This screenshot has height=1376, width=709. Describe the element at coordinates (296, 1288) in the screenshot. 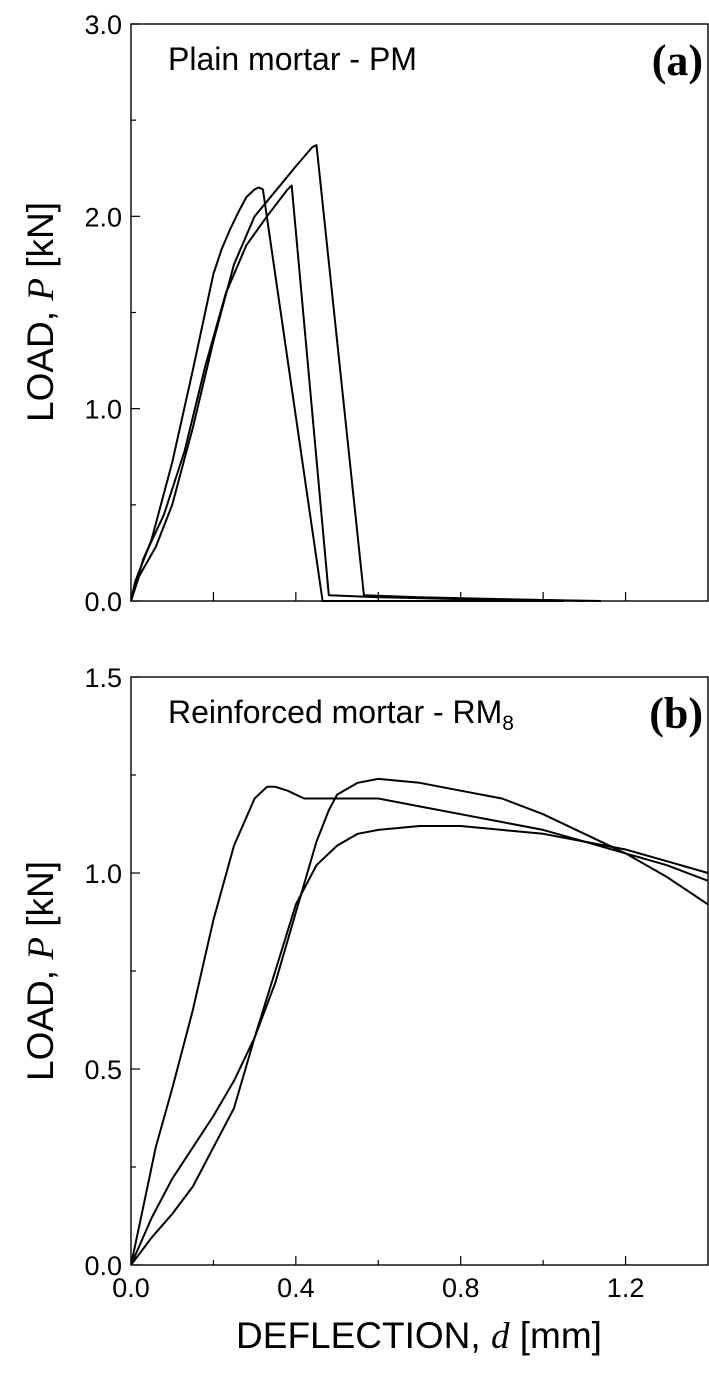

I see `x-tick-label: 0.4` at that location.